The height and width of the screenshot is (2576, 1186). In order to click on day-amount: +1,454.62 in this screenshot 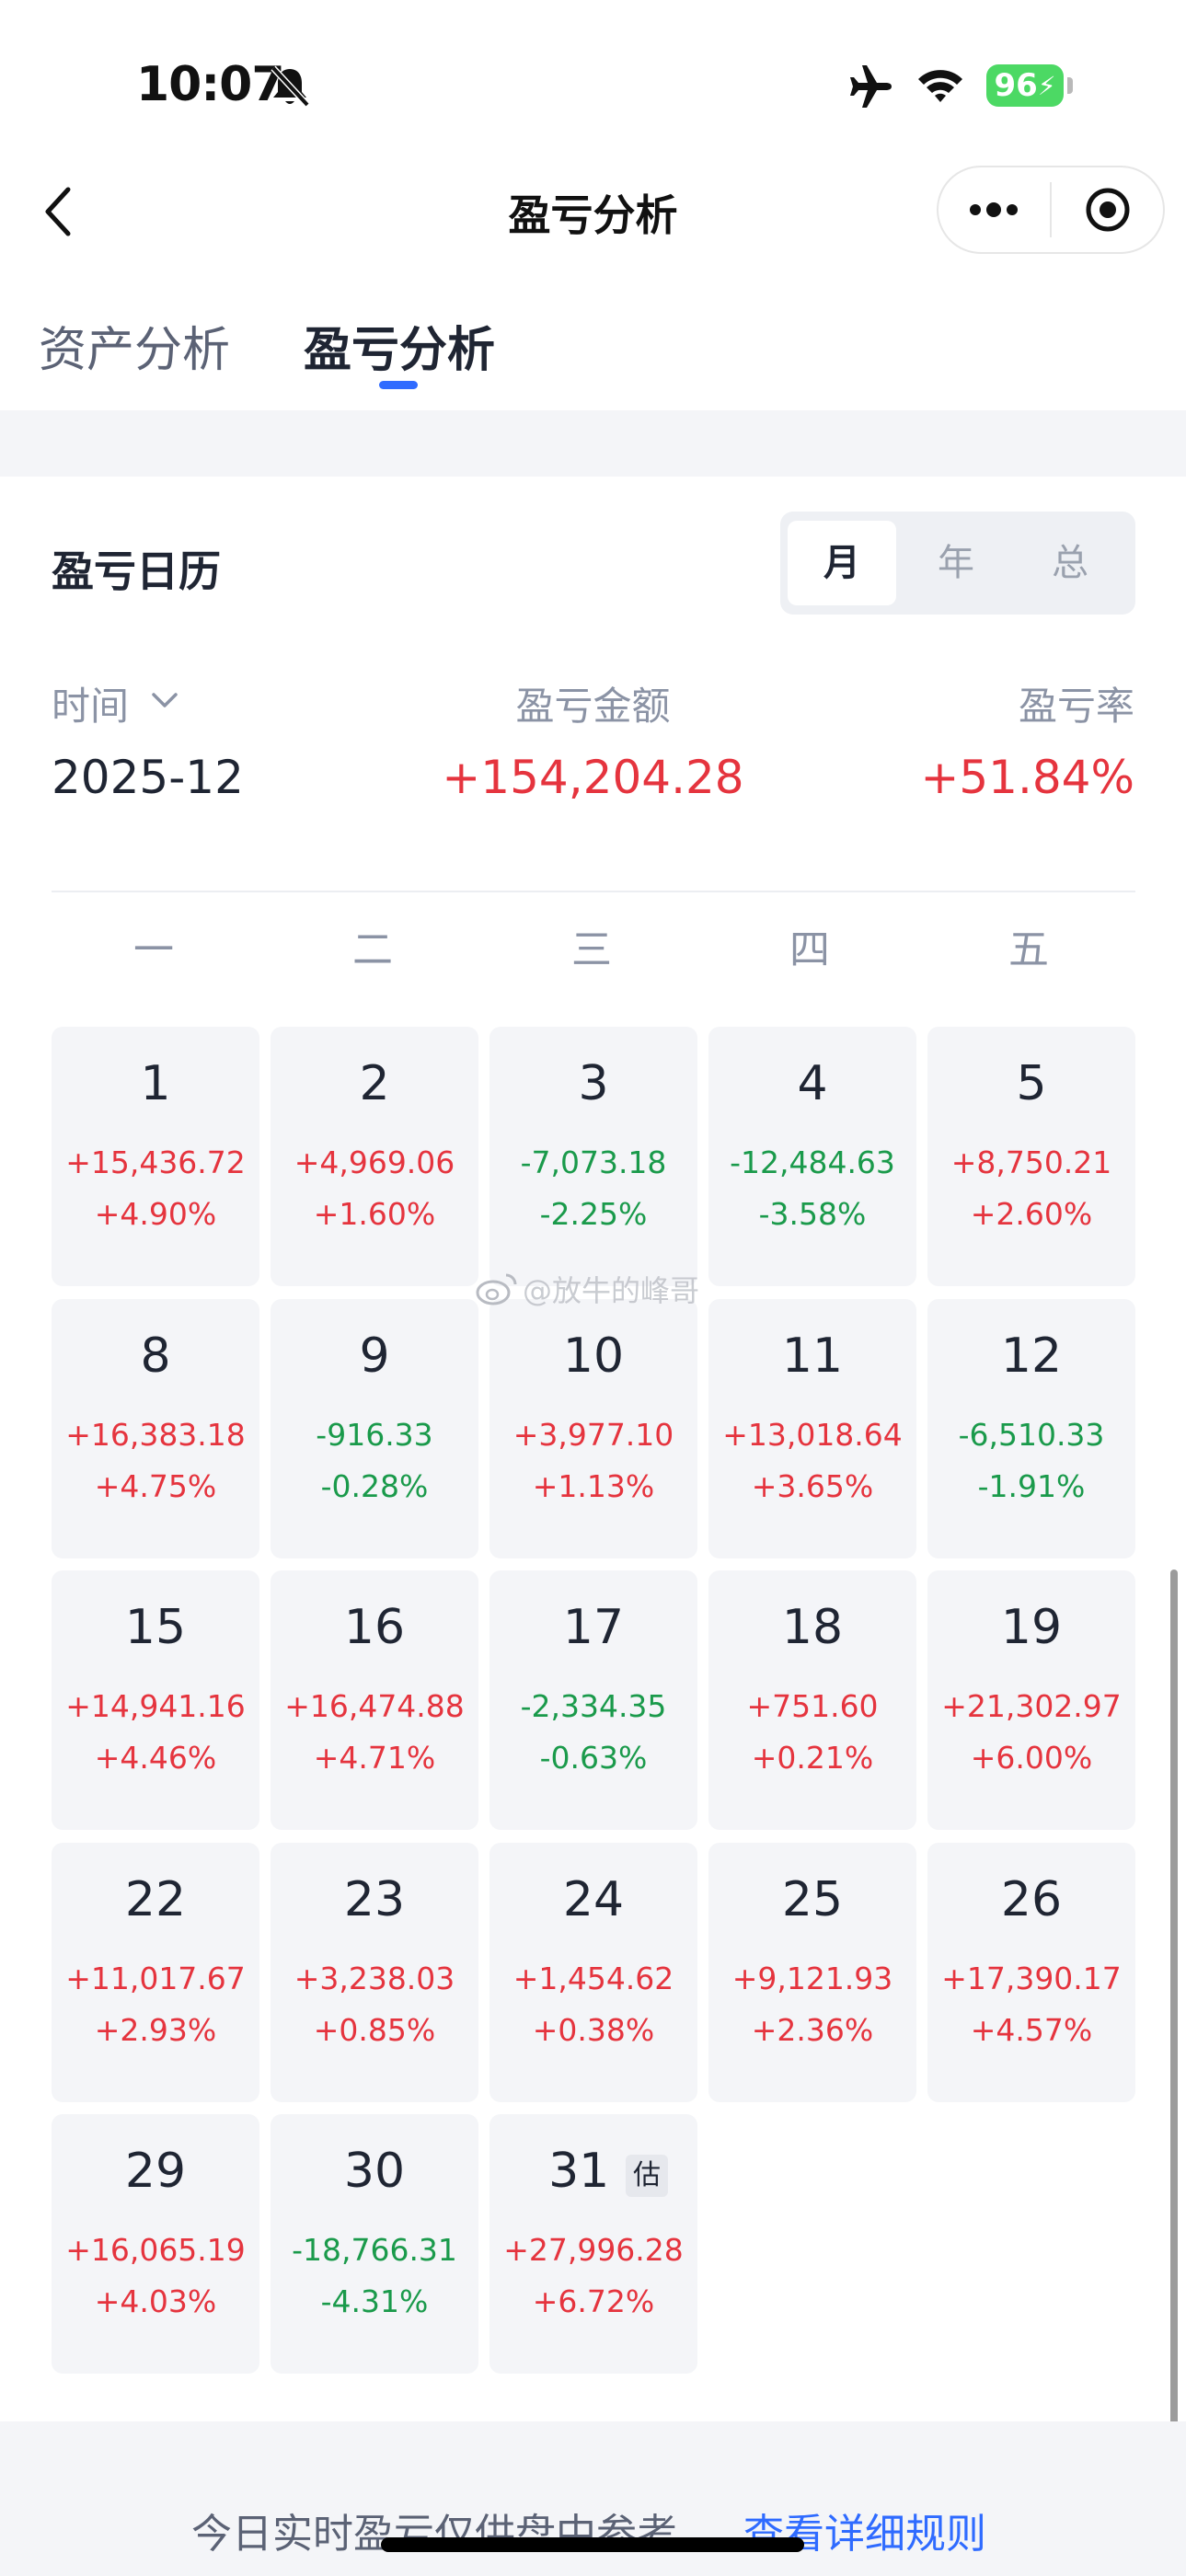, I will do `click(593, 1978)`.